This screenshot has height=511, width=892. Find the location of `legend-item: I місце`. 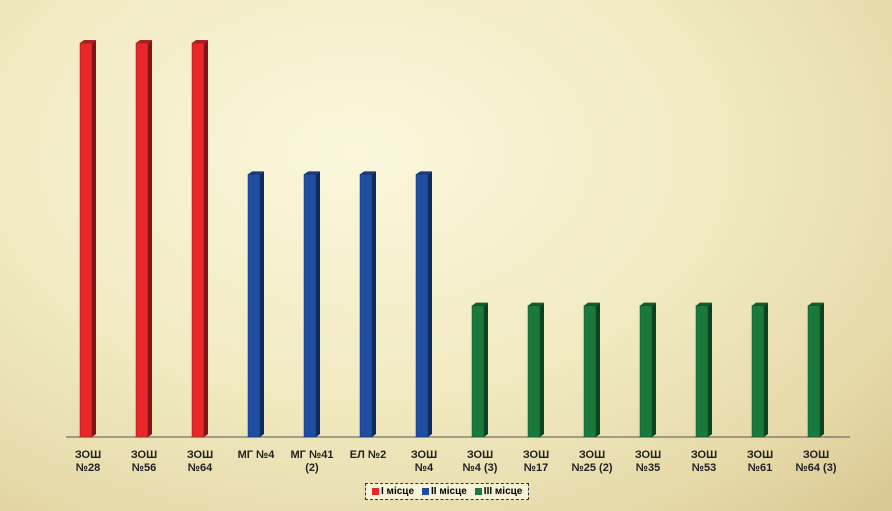

legend-item: I місце is located at coordinates (393, 491).